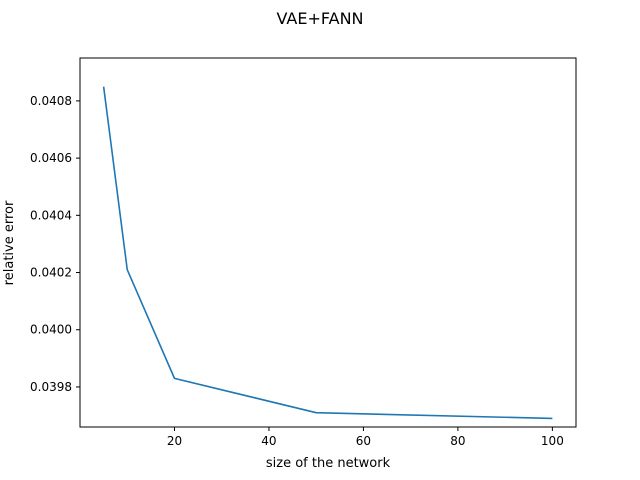 The image size is (640, 480). Describe the element at coordinates (51, 330) in the screenshot. I see `y-tick-label: 0.0400` at that location.